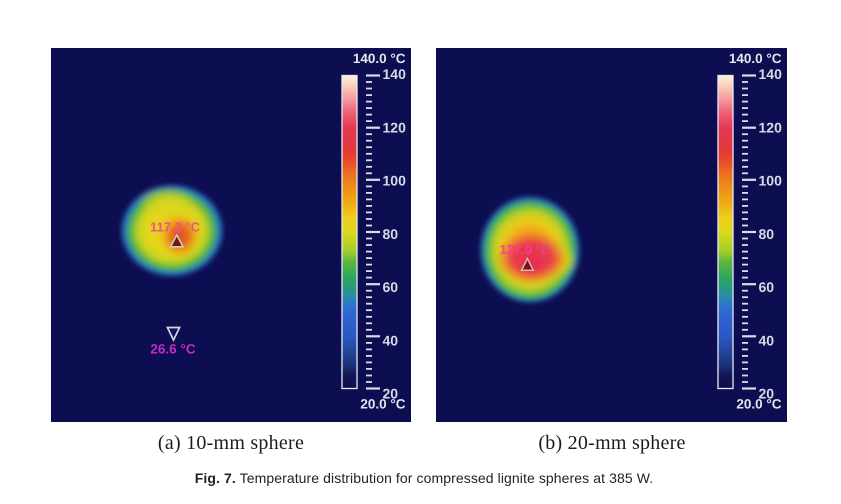 The width and height of the screenshot is (841, 504). I want to click on svg-text: 26.6 °C, so click(172, 349).